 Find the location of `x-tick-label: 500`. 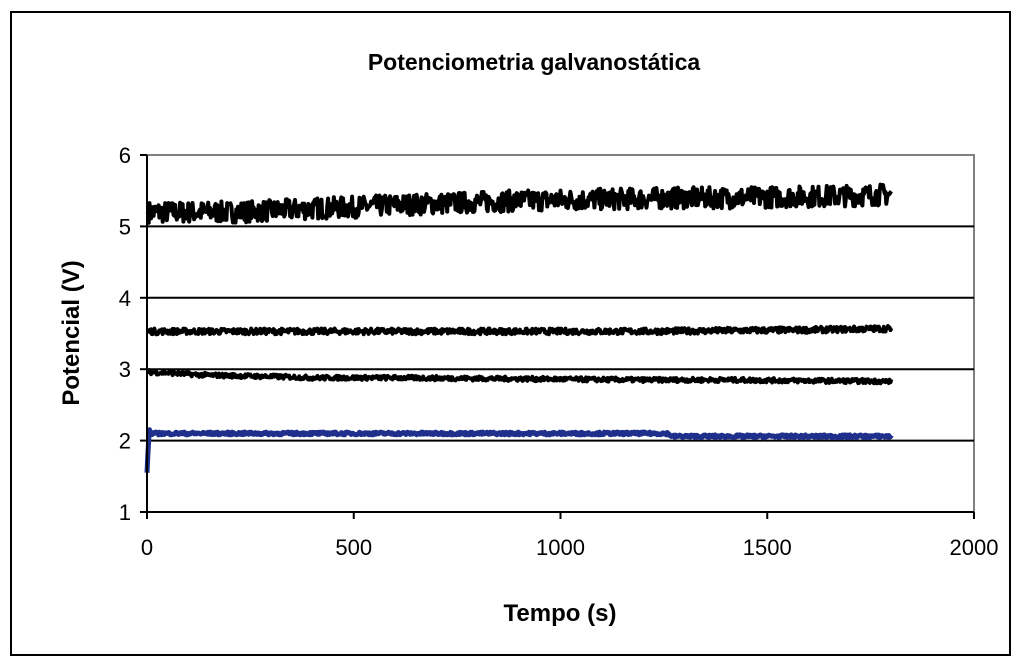

x-tick-label: 500 is located at coordinates (353, 547).